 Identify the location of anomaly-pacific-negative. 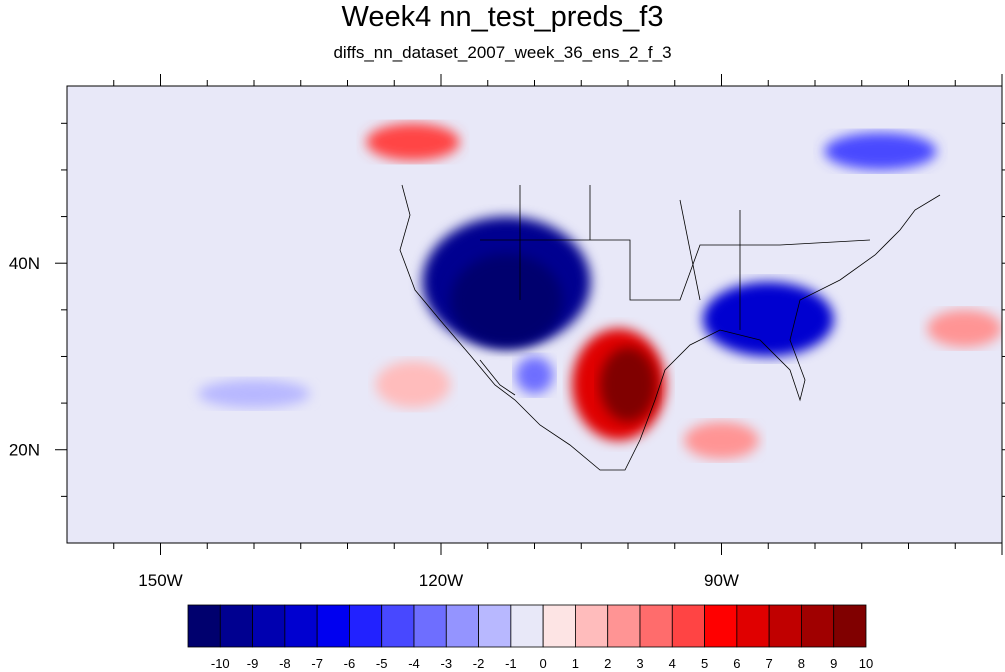
(254, 393).